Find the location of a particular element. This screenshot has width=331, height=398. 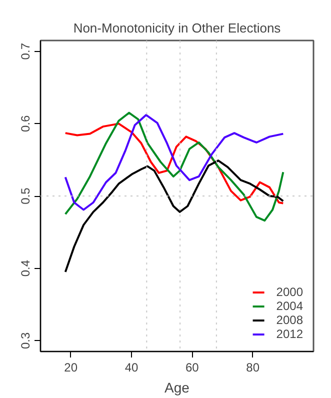

y-tick-label: 0.5 is located at coordinates (25, 195).